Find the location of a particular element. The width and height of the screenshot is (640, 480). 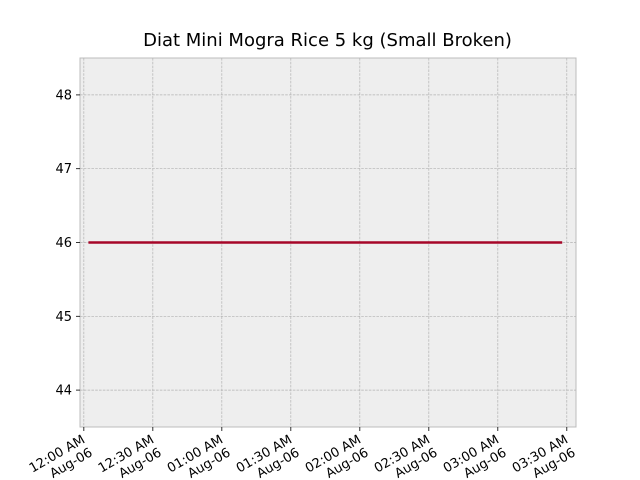

y-axis: 44 45 46 47 48 is located at coordinates (67, 243).